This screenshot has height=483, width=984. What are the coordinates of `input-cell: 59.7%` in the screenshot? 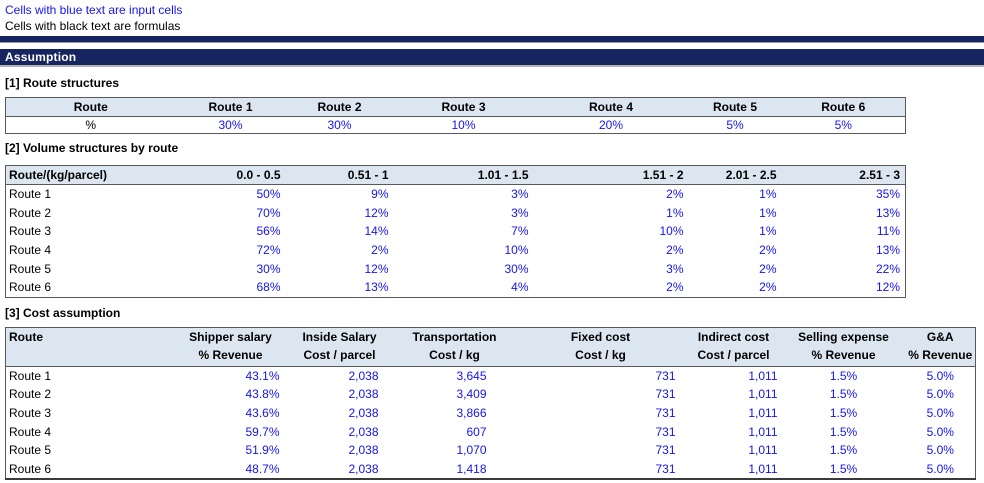 It's located at (262, 431).